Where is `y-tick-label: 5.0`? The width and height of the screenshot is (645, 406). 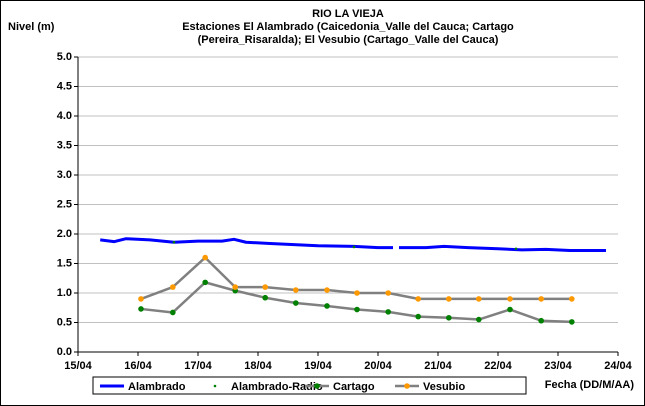
y-tick-label: 5.0 is located at coordinates (64, 57).